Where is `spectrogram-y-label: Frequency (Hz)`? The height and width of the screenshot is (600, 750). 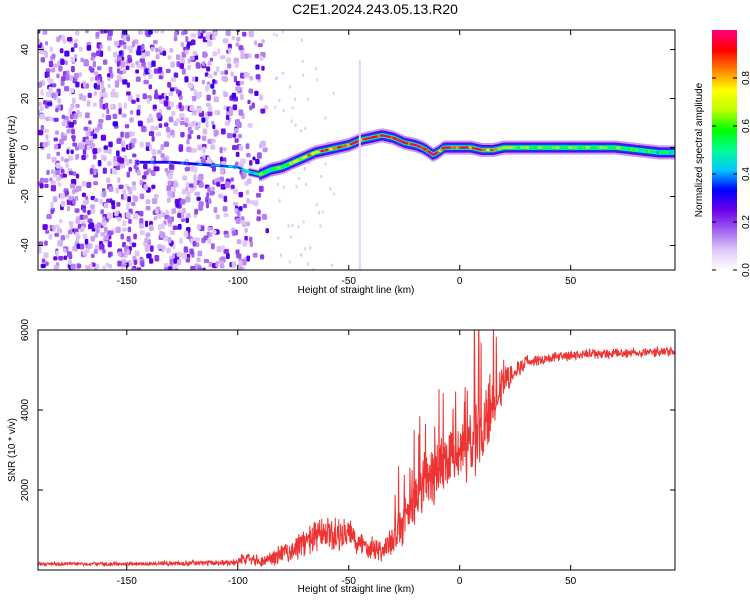
spectrogram-y-label: Frequency (Hz) is located at coordinates (12, 150).